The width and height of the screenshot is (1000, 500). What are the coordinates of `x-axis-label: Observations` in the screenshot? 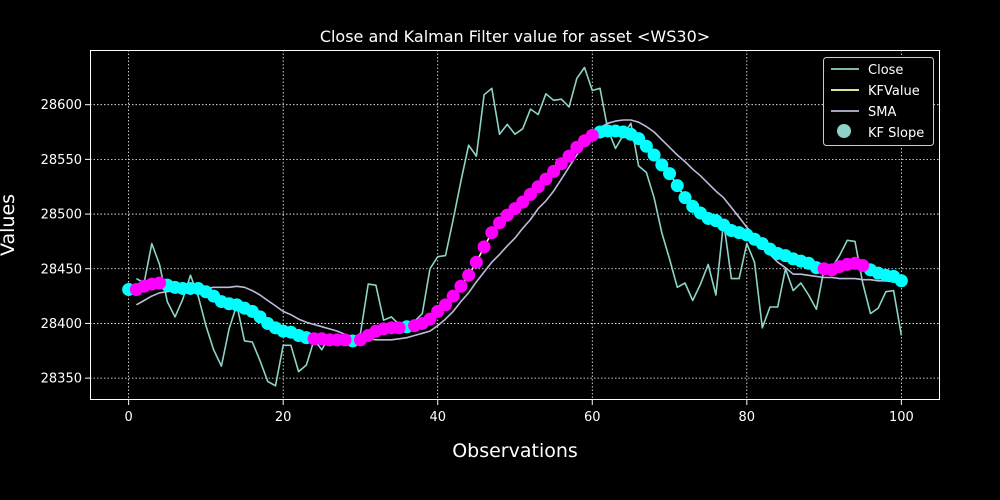 It's located at (515, 451).